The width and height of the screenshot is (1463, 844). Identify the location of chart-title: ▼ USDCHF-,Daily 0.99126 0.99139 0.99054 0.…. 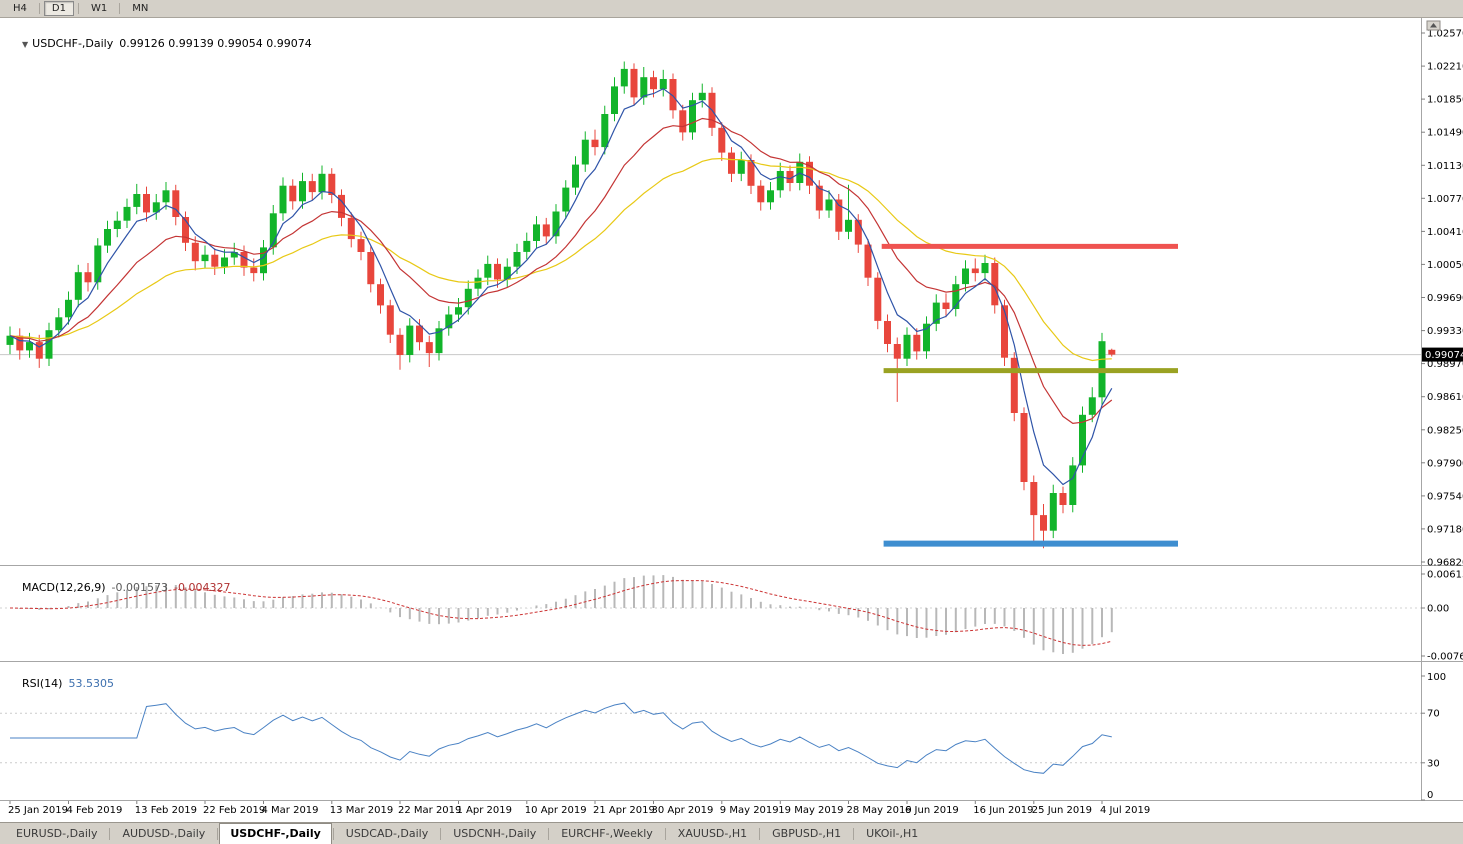
(160, 43).